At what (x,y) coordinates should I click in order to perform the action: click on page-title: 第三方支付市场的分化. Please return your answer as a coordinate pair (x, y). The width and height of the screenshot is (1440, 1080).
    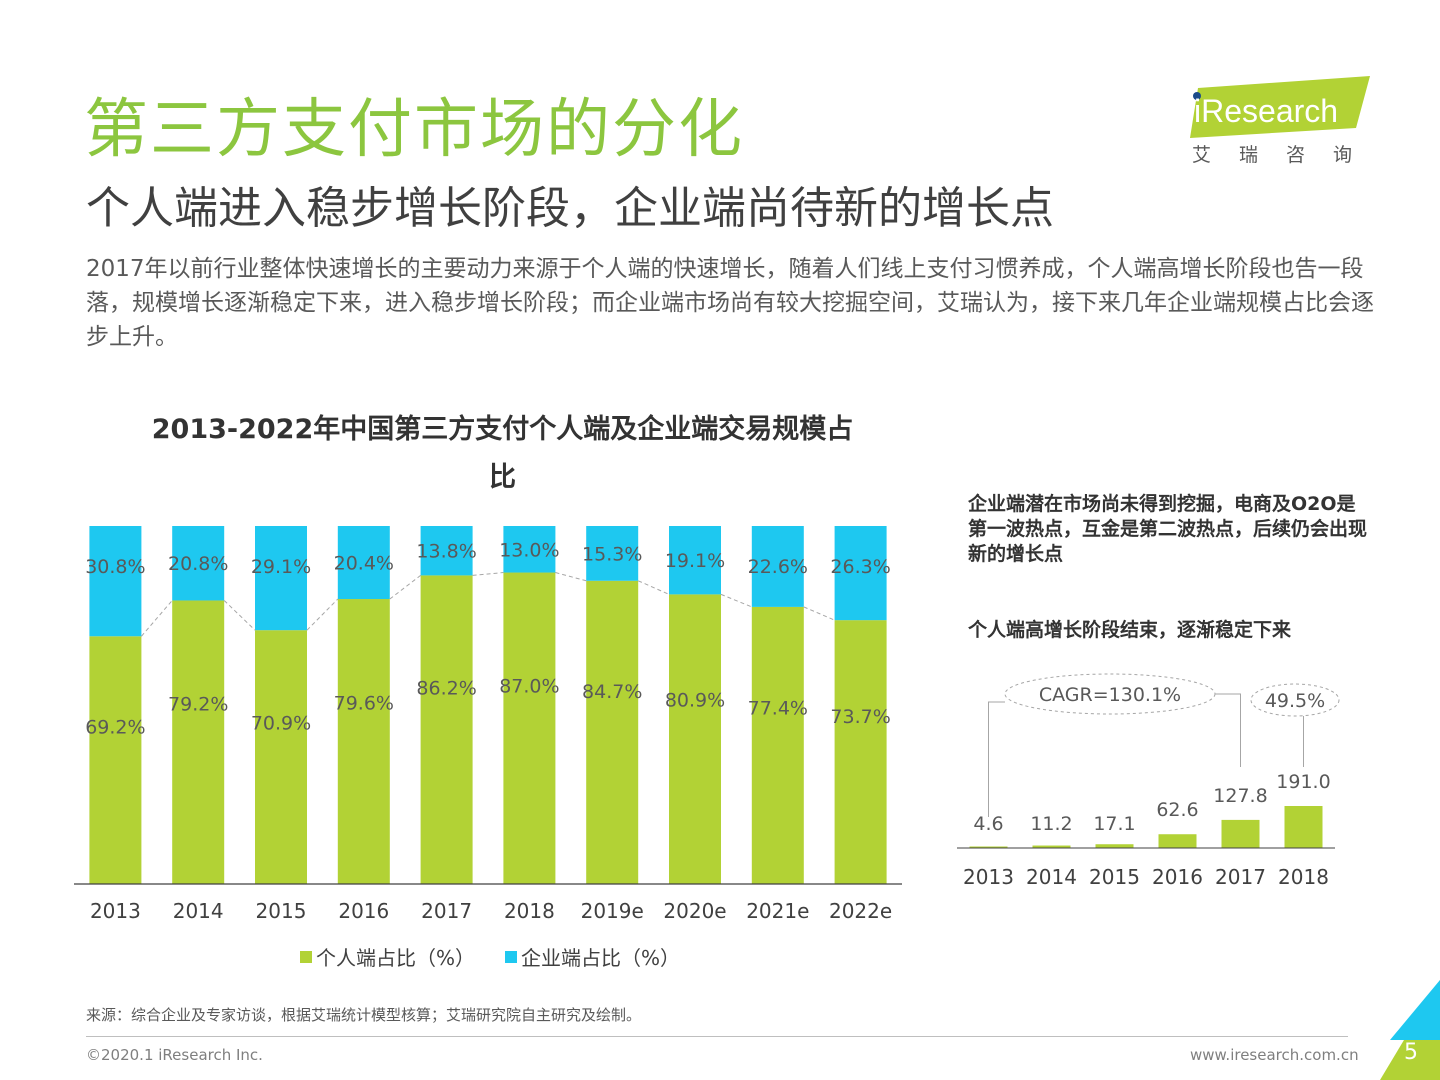
    Looking at the image, I should click on (414, 130).